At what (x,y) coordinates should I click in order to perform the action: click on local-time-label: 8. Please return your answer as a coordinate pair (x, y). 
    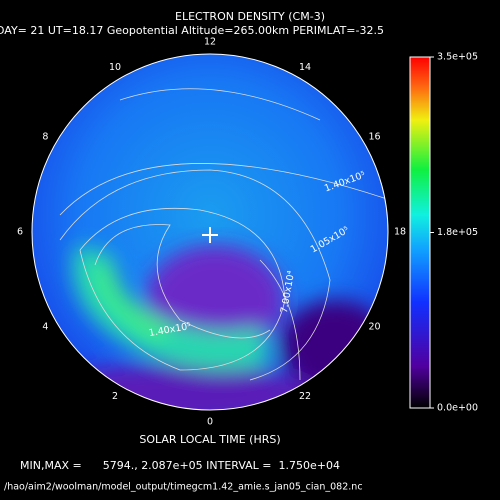
    Looking at the image, I should click on (45, 137).